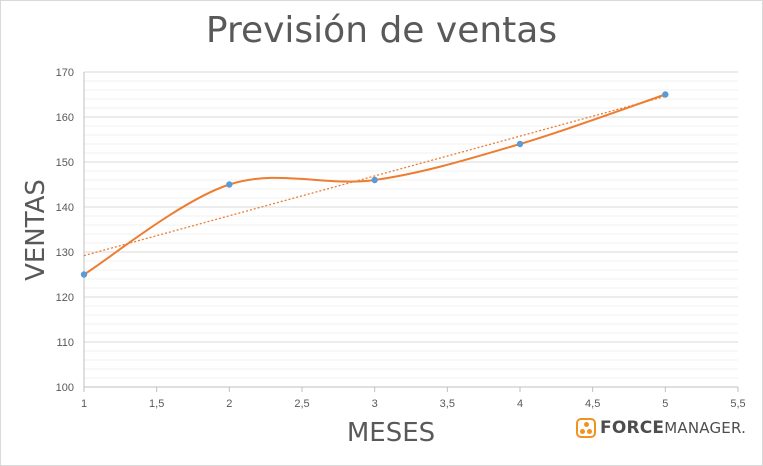  I want to click on x-tick-label: 5, so click(665, 404).